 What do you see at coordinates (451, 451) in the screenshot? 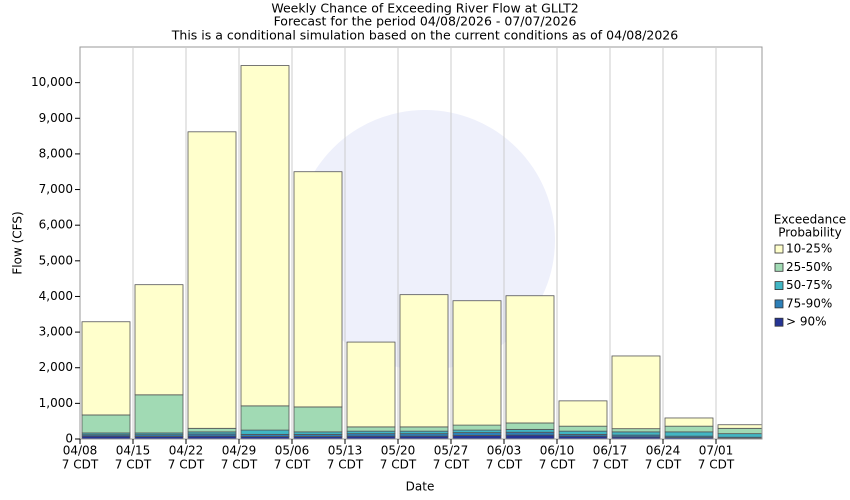
I see `x-tick-label: 05/27` at bounding box center [451, 451].